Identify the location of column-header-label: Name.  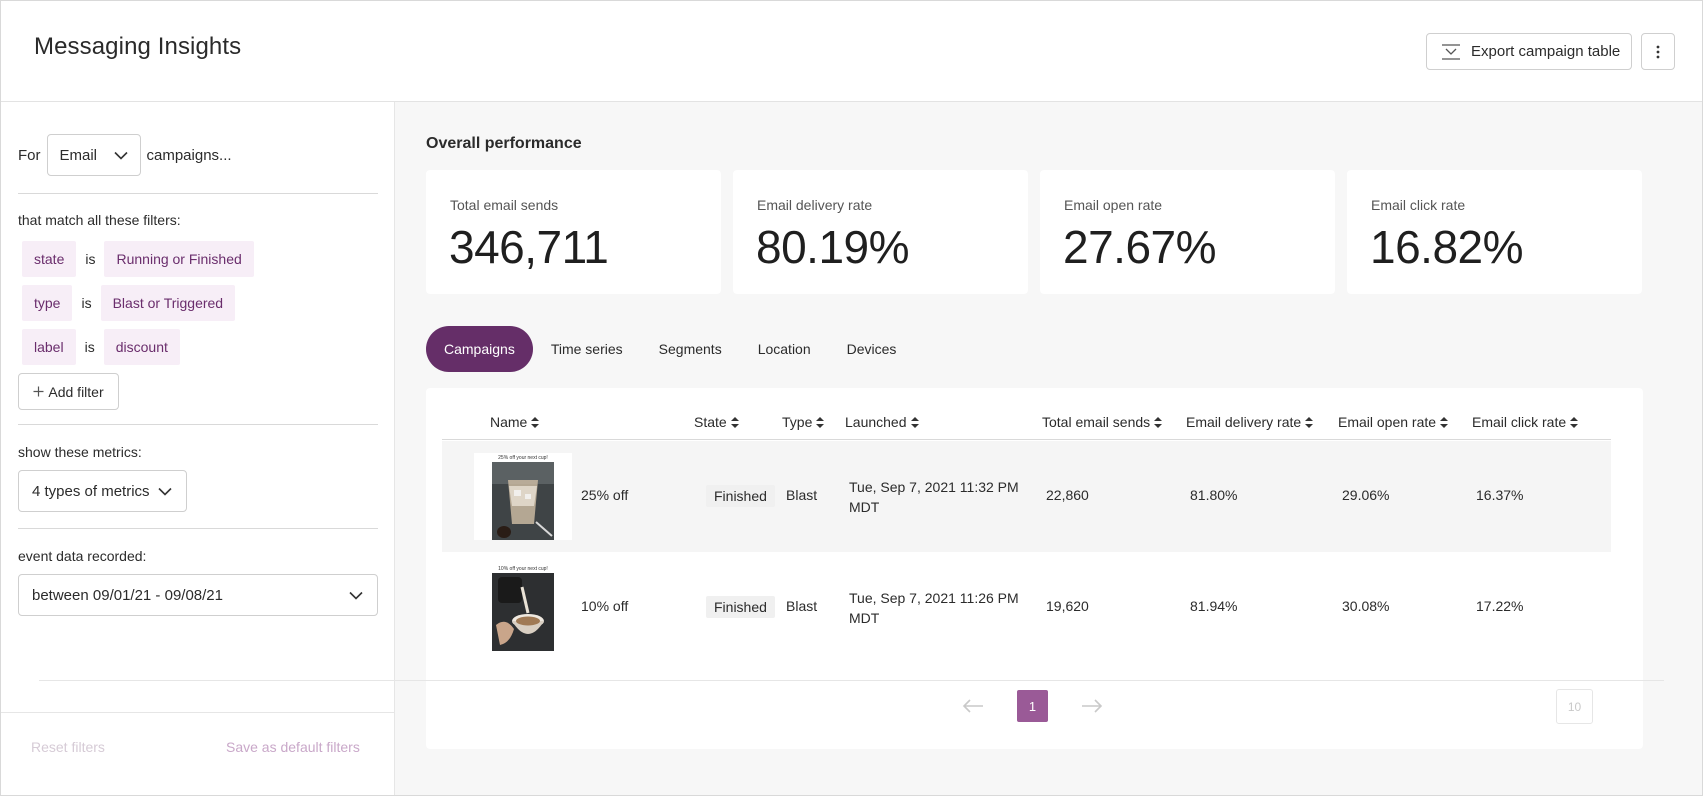
(509, 422).